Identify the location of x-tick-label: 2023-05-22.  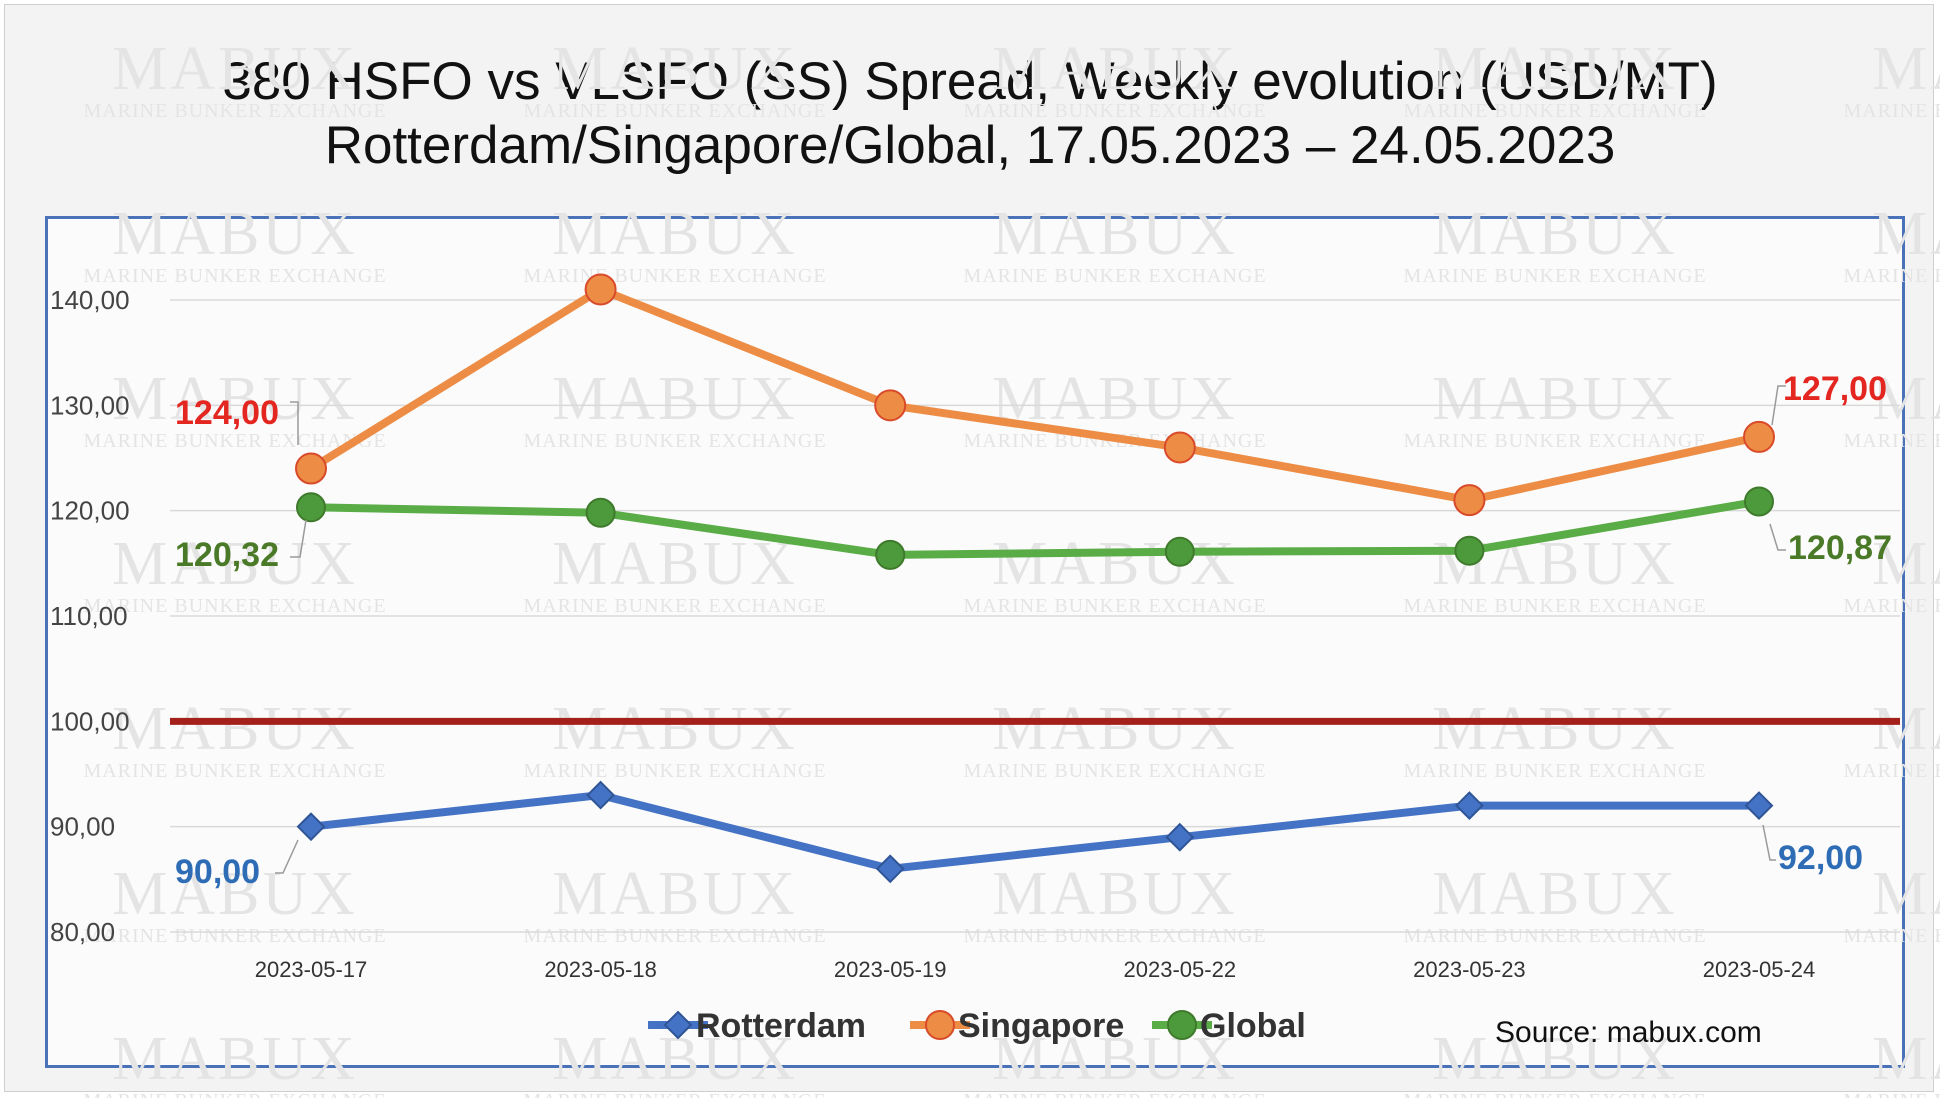
(1180, 969).